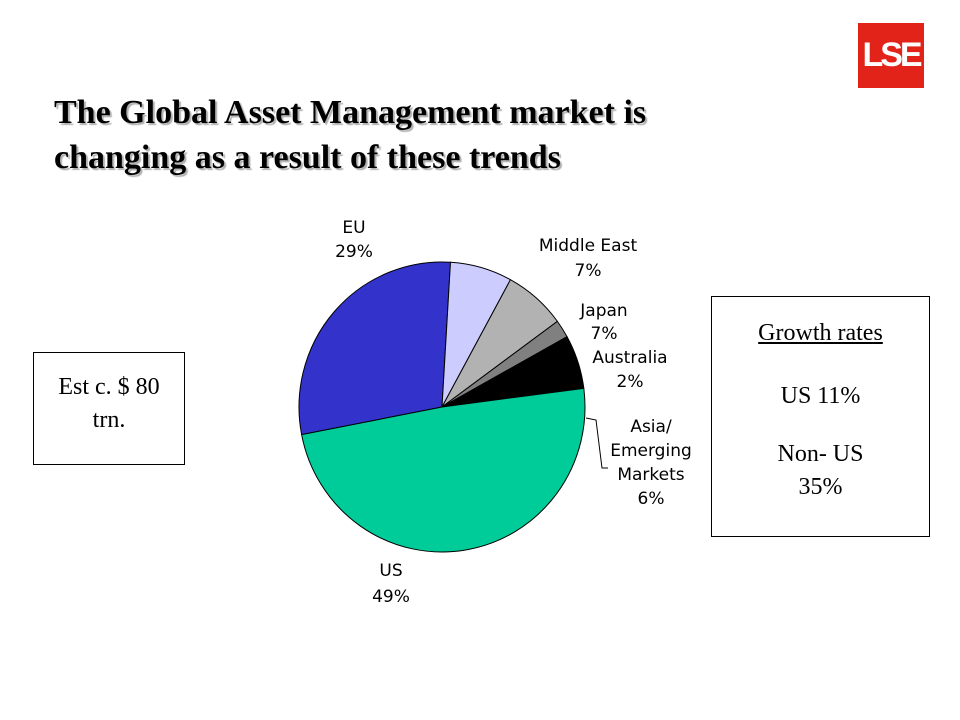 The width and height of the screenshot is (960, 720). I want to click on pie-label-japan: Japan 7%, so click(603, 322).